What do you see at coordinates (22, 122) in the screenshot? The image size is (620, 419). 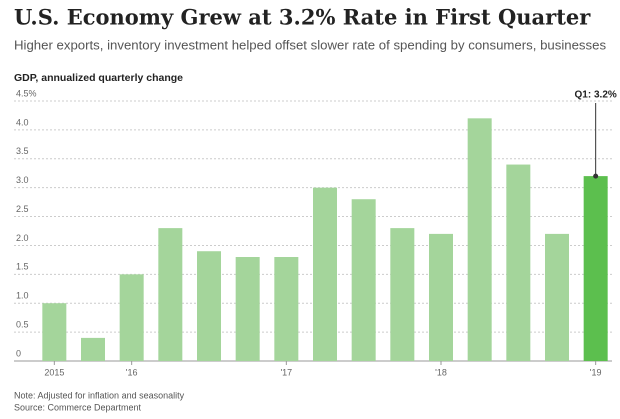 I see `y-tick-label: 4.0` at bounding box center [22, 122].